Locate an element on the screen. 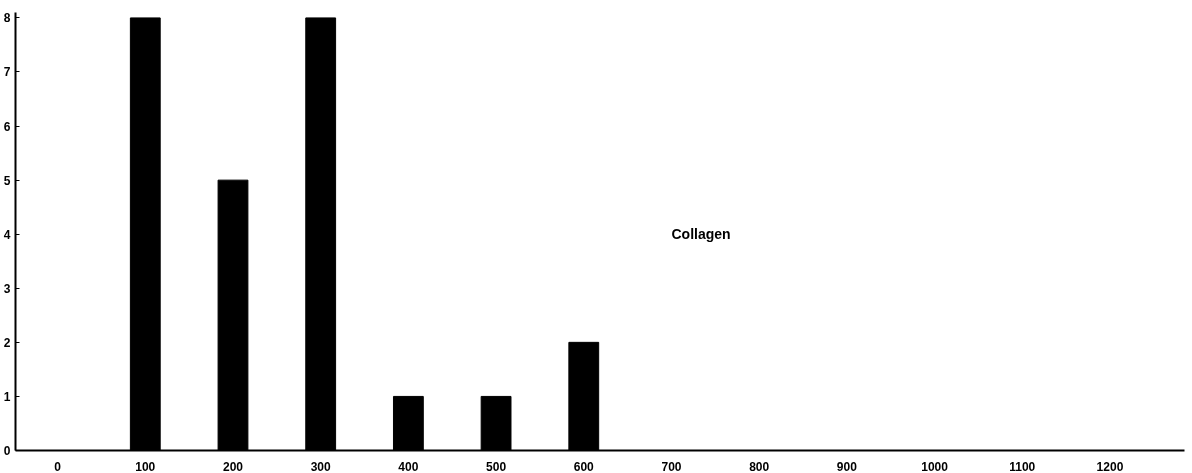  y-tick-label: 1 is located at coordinates (7, 396).